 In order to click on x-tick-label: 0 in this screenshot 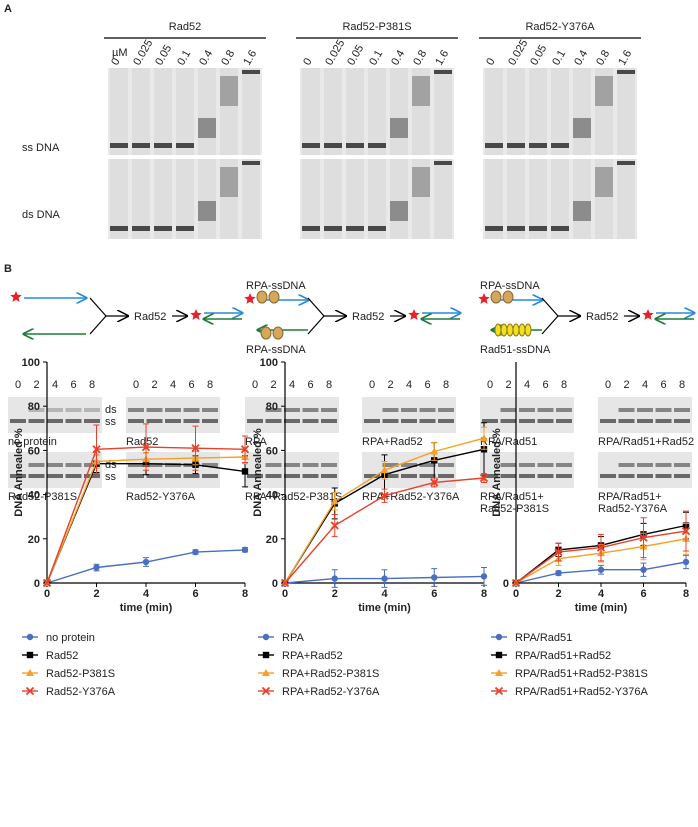, I will do `click(47, 594)`.